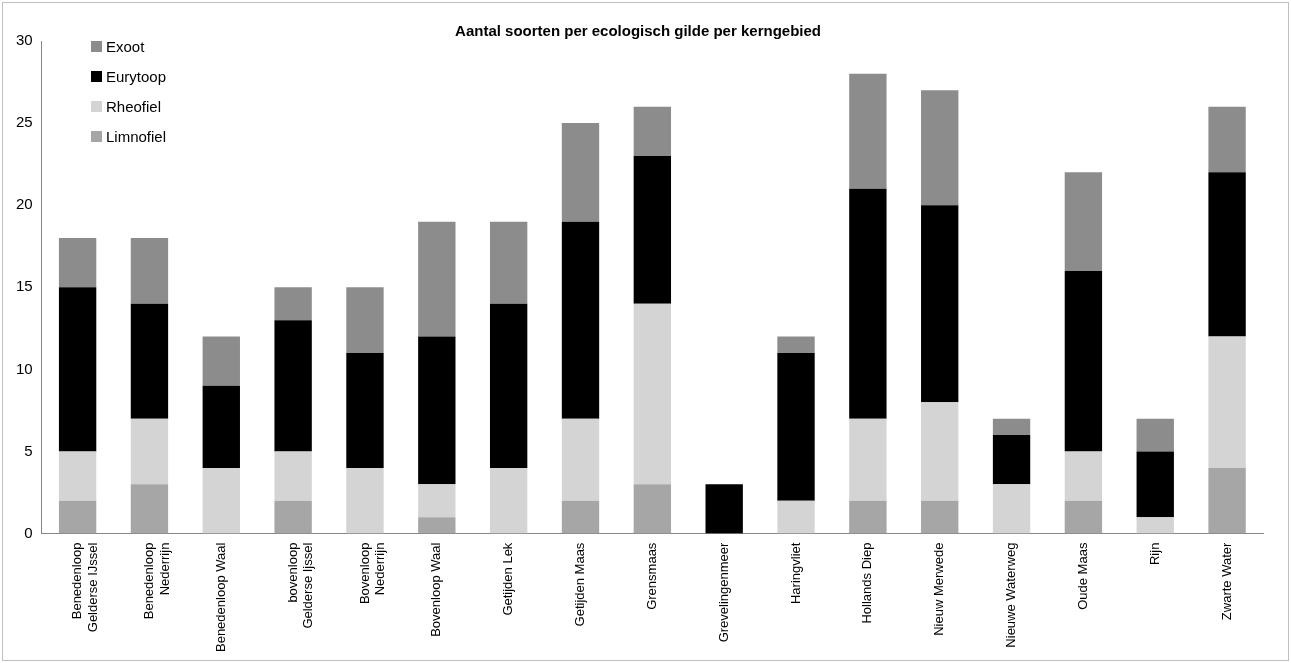  Describe the element at coordinates (300, 585) in the screenshot. I see `x-tick-label: bovenloop Gelderse Ijssel` at that location.